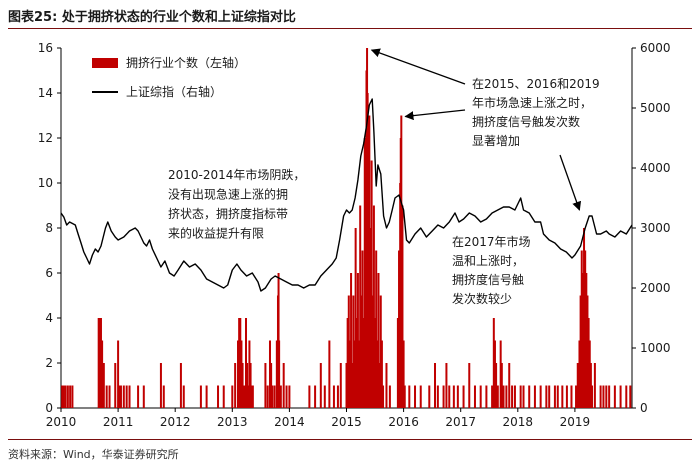  Describe the element at coordinates (49, 363) in the screenshot. I see `y-left-tick-label: 2` at that location.